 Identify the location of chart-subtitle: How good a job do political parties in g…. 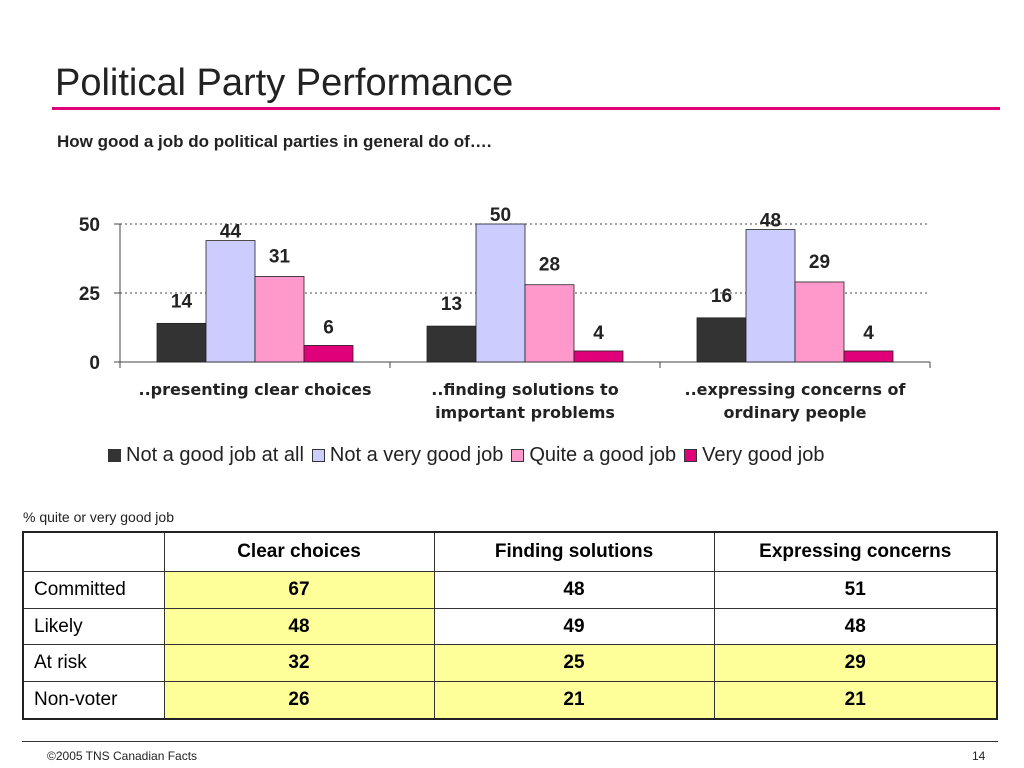
(274, 141).